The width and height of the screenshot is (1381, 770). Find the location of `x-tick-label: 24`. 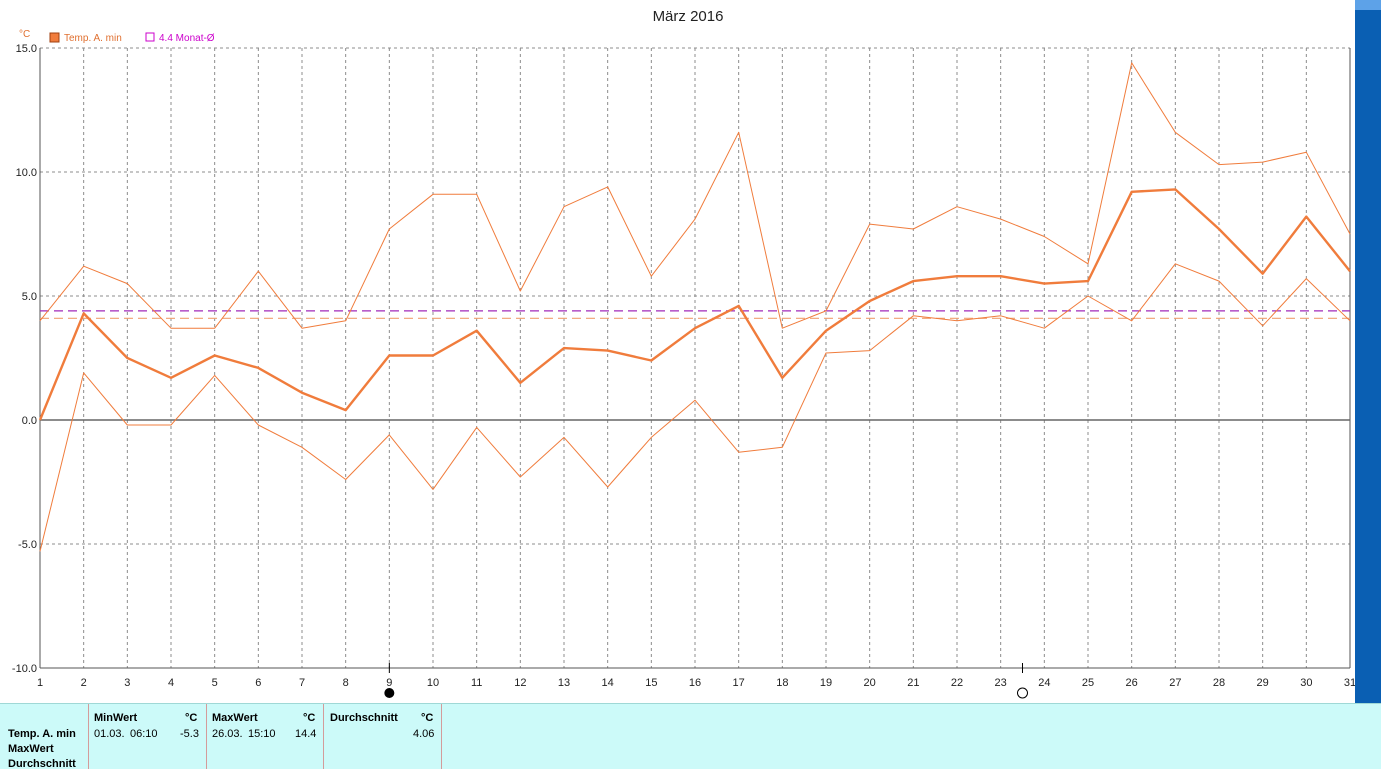

x-tick-label: 24 is located at coordinates (1044, 683).